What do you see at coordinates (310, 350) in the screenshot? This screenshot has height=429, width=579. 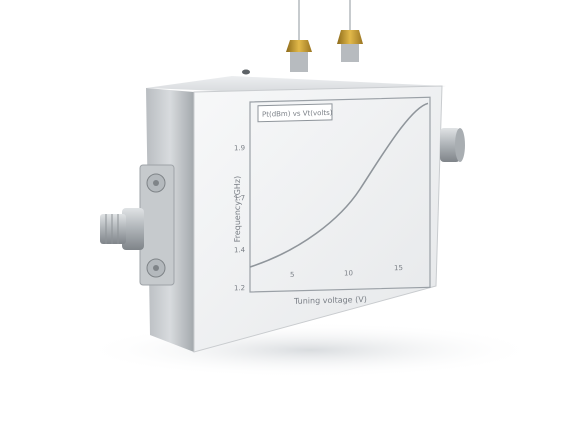 I see `floor-shadow` at bounding box center [310, 350].